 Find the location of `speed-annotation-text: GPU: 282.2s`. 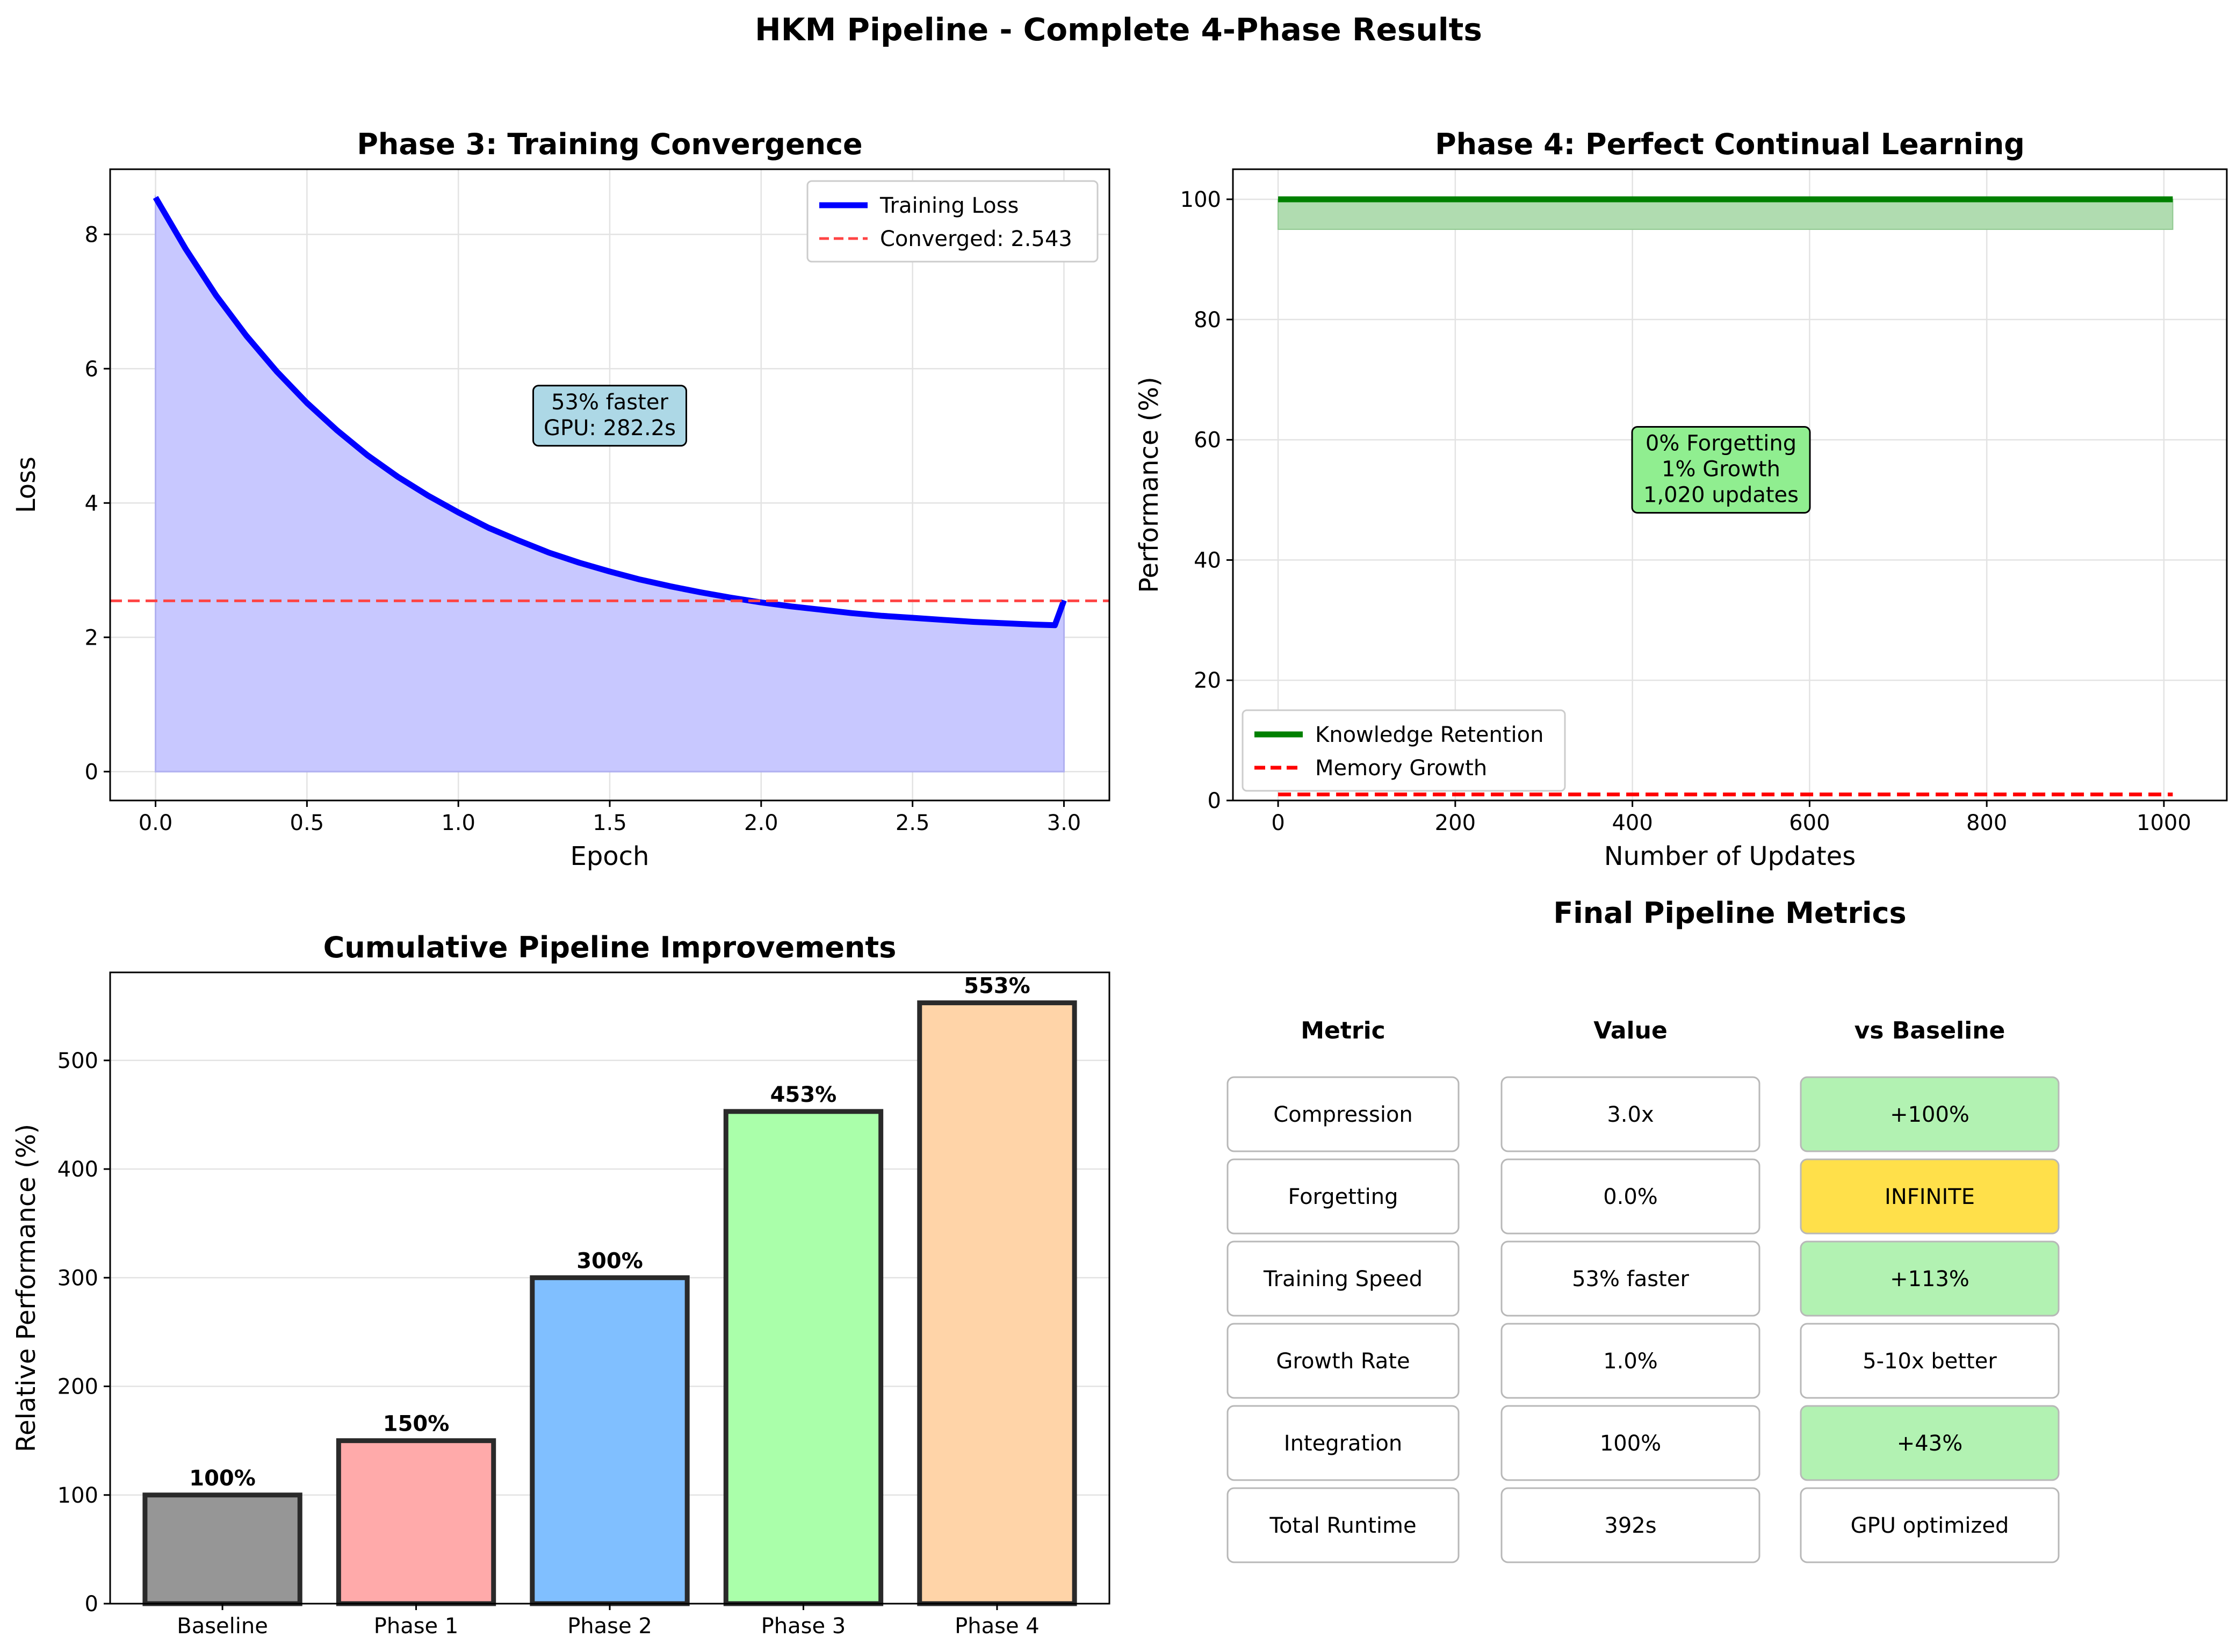

speed-annotation-text: GPU: 282.2s is located at coordinates (610, 428).